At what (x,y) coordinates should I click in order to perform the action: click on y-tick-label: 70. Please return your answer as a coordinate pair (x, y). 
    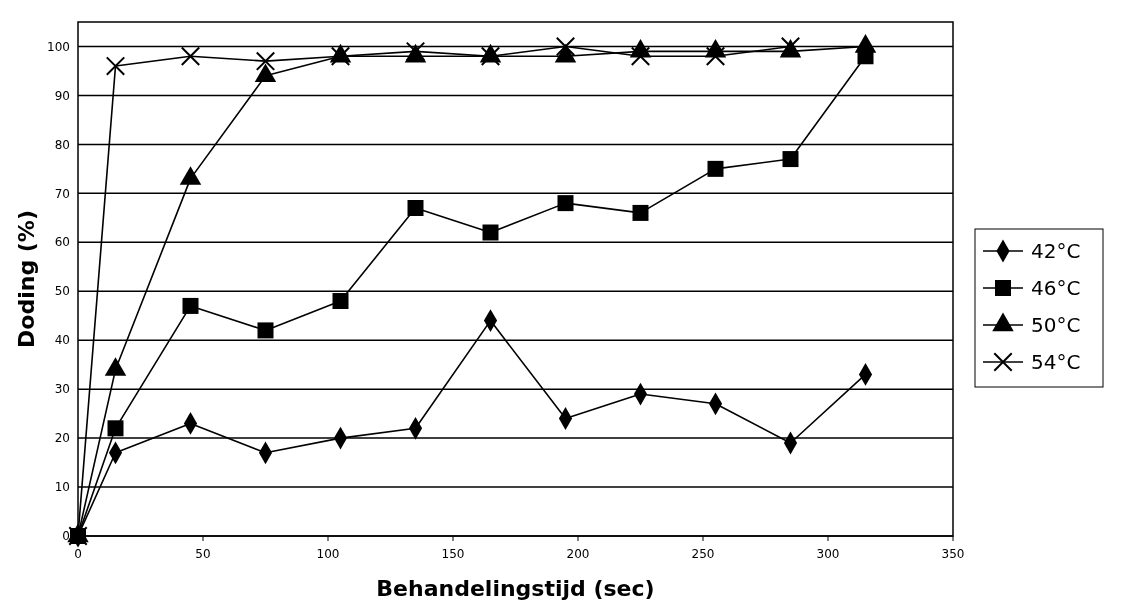
    Looking at the image, I should click on (62, 193).